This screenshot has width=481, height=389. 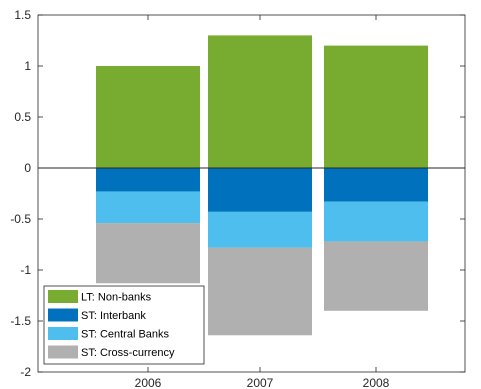 What do you see at coordinates (22, 15) in the screenshot?
I see `y-tick-label: 1.5` at bounding box center [22, 15].